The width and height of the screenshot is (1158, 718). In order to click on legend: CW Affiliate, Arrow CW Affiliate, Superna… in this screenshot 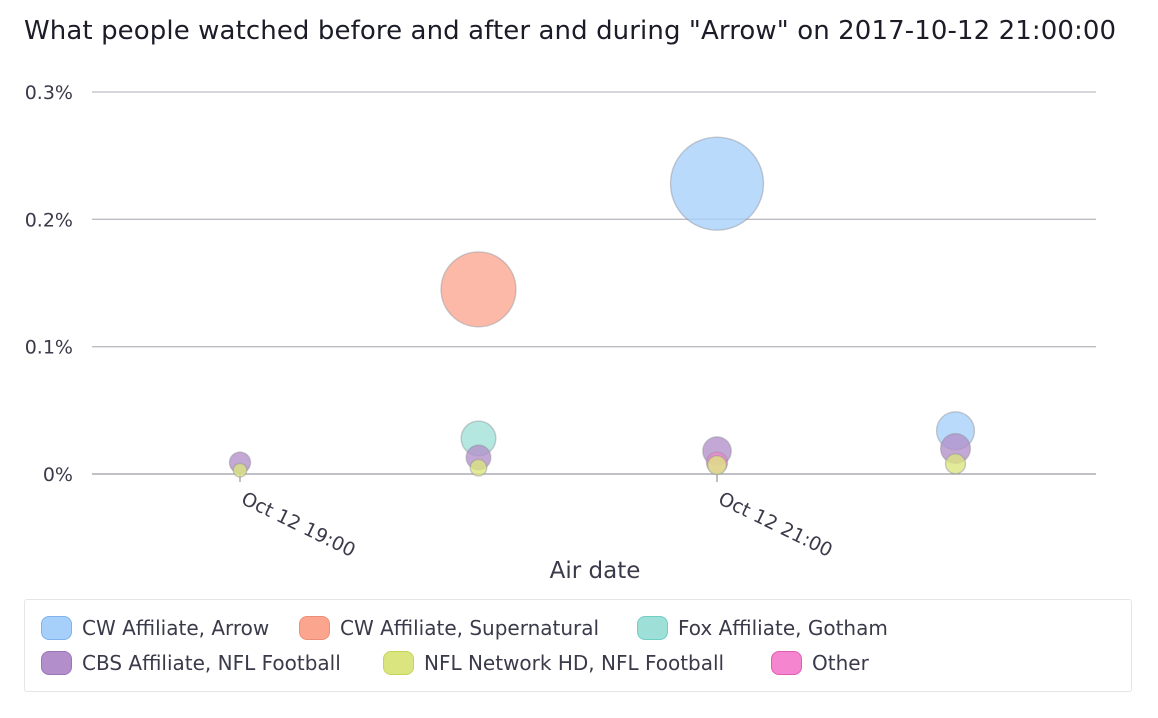, I will do `click(578, 645)`.